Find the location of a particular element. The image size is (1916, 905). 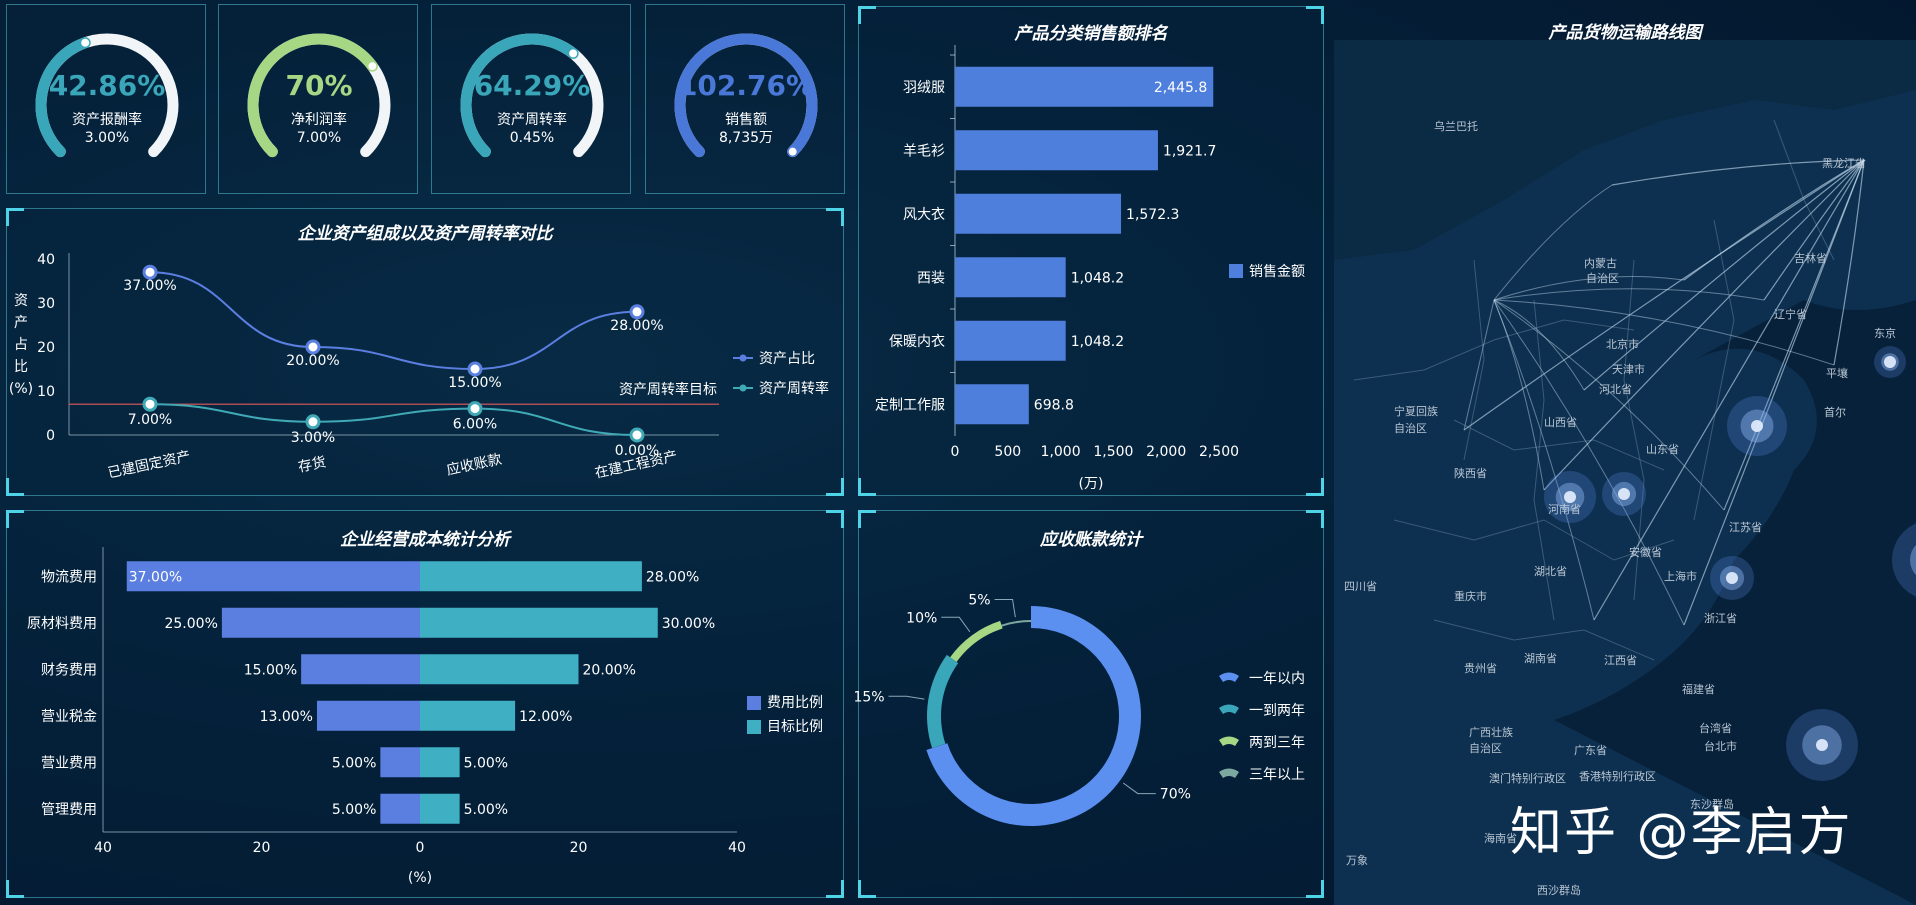

x-tick-label: 已建固定资产 is located at coordinates (148, 465).